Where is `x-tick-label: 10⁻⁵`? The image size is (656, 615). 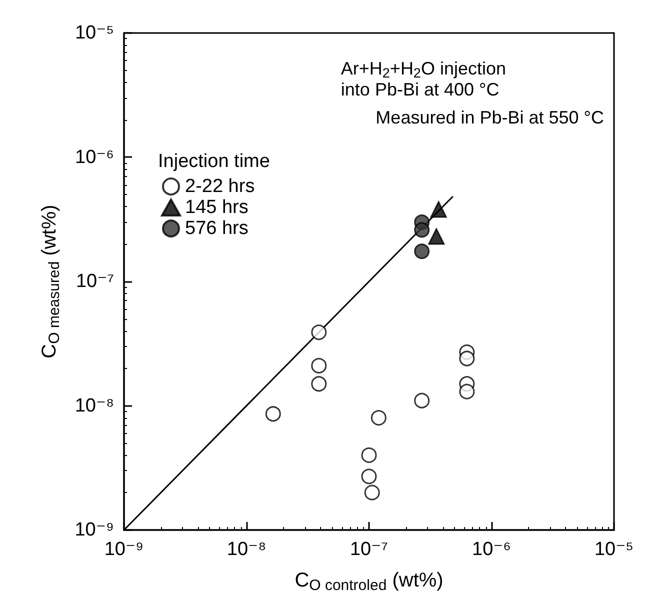 x-tick-label: 10⁻⁵ is located at coordinates (614, 549).